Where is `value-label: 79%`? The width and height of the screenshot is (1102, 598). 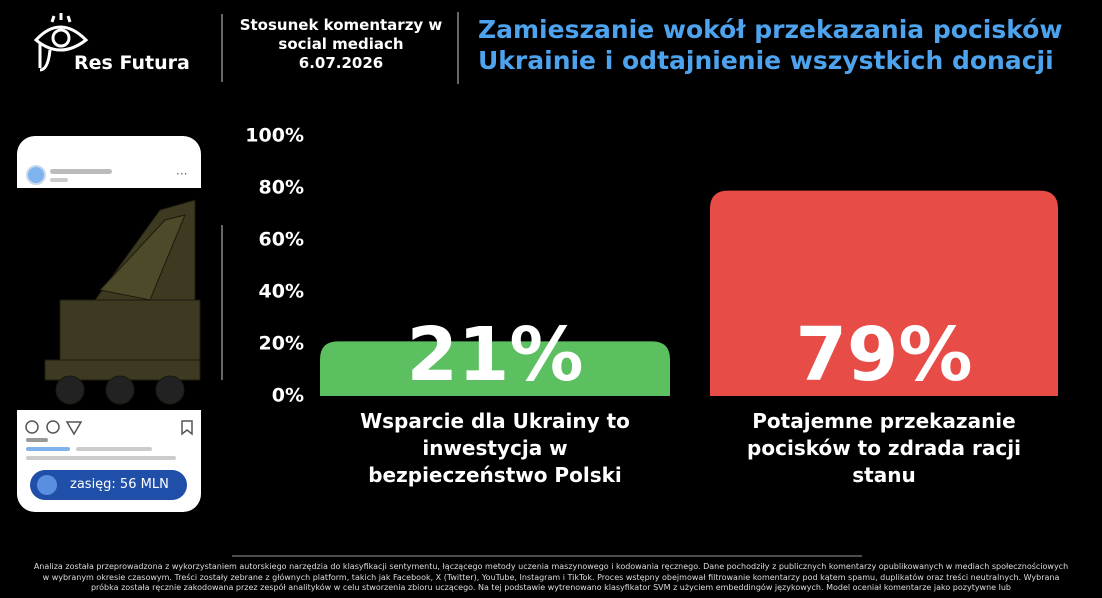
value-label: 79% is located at coordinates (883, 355).